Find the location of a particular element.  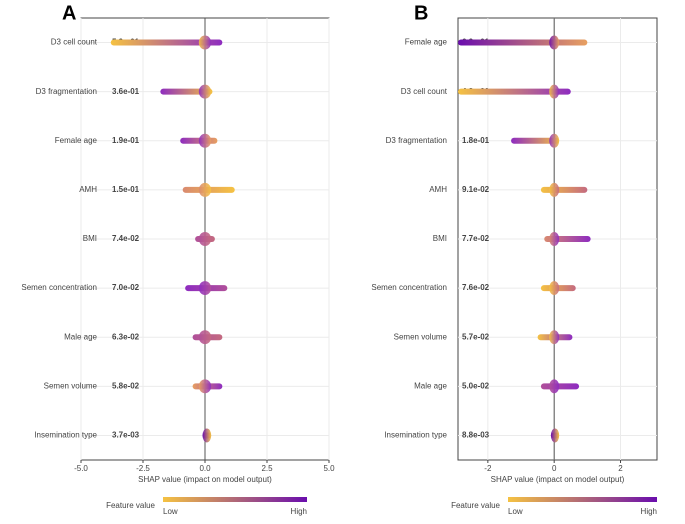

importance-label: 1.9e-01 is located at coordinates (126, 140).